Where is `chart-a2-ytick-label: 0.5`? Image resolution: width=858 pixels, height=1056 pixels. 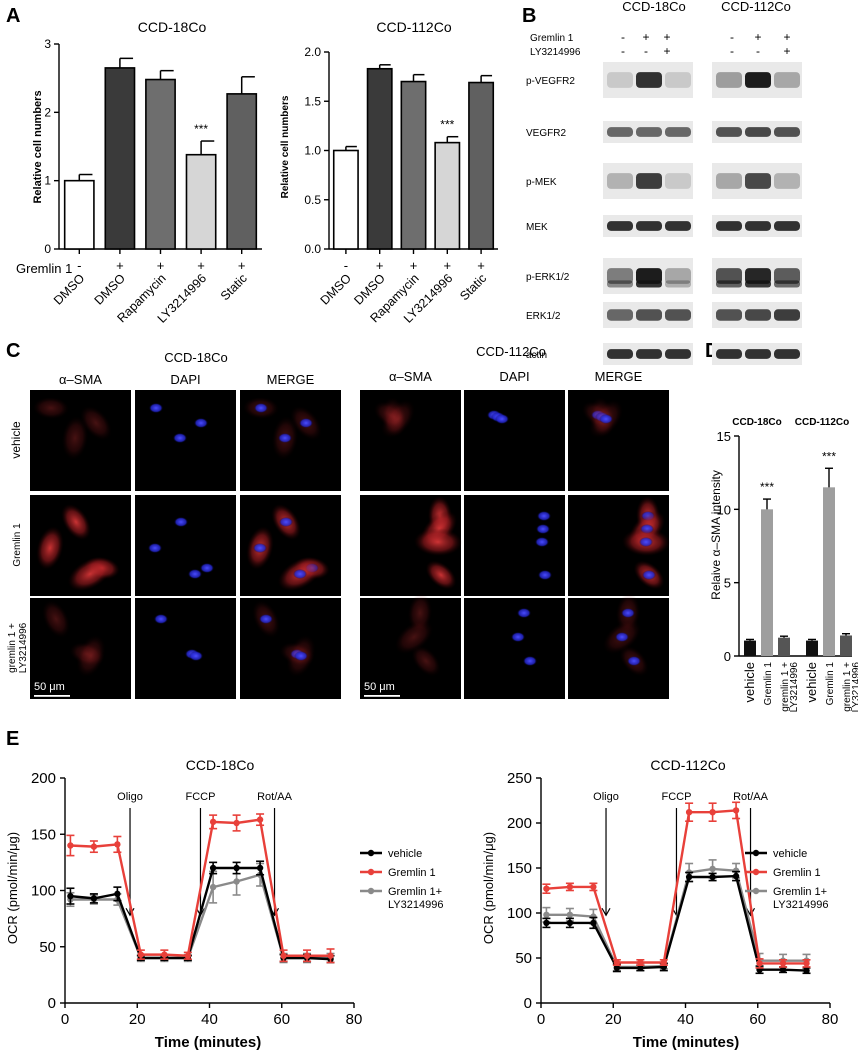 chart-a2-ytick-label: 0.5 is located at coordinates (312, 200).